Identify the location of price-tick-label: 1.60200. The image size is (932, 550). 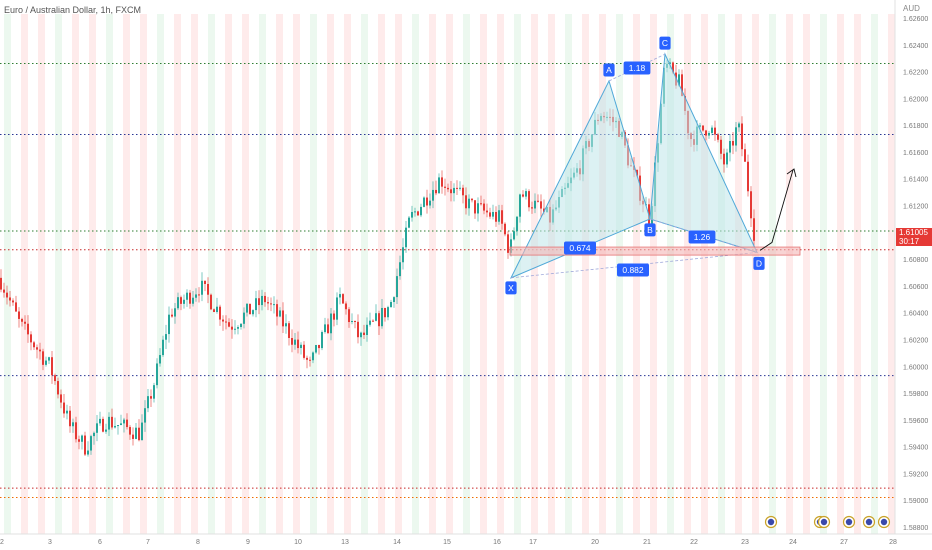
(915, 340).